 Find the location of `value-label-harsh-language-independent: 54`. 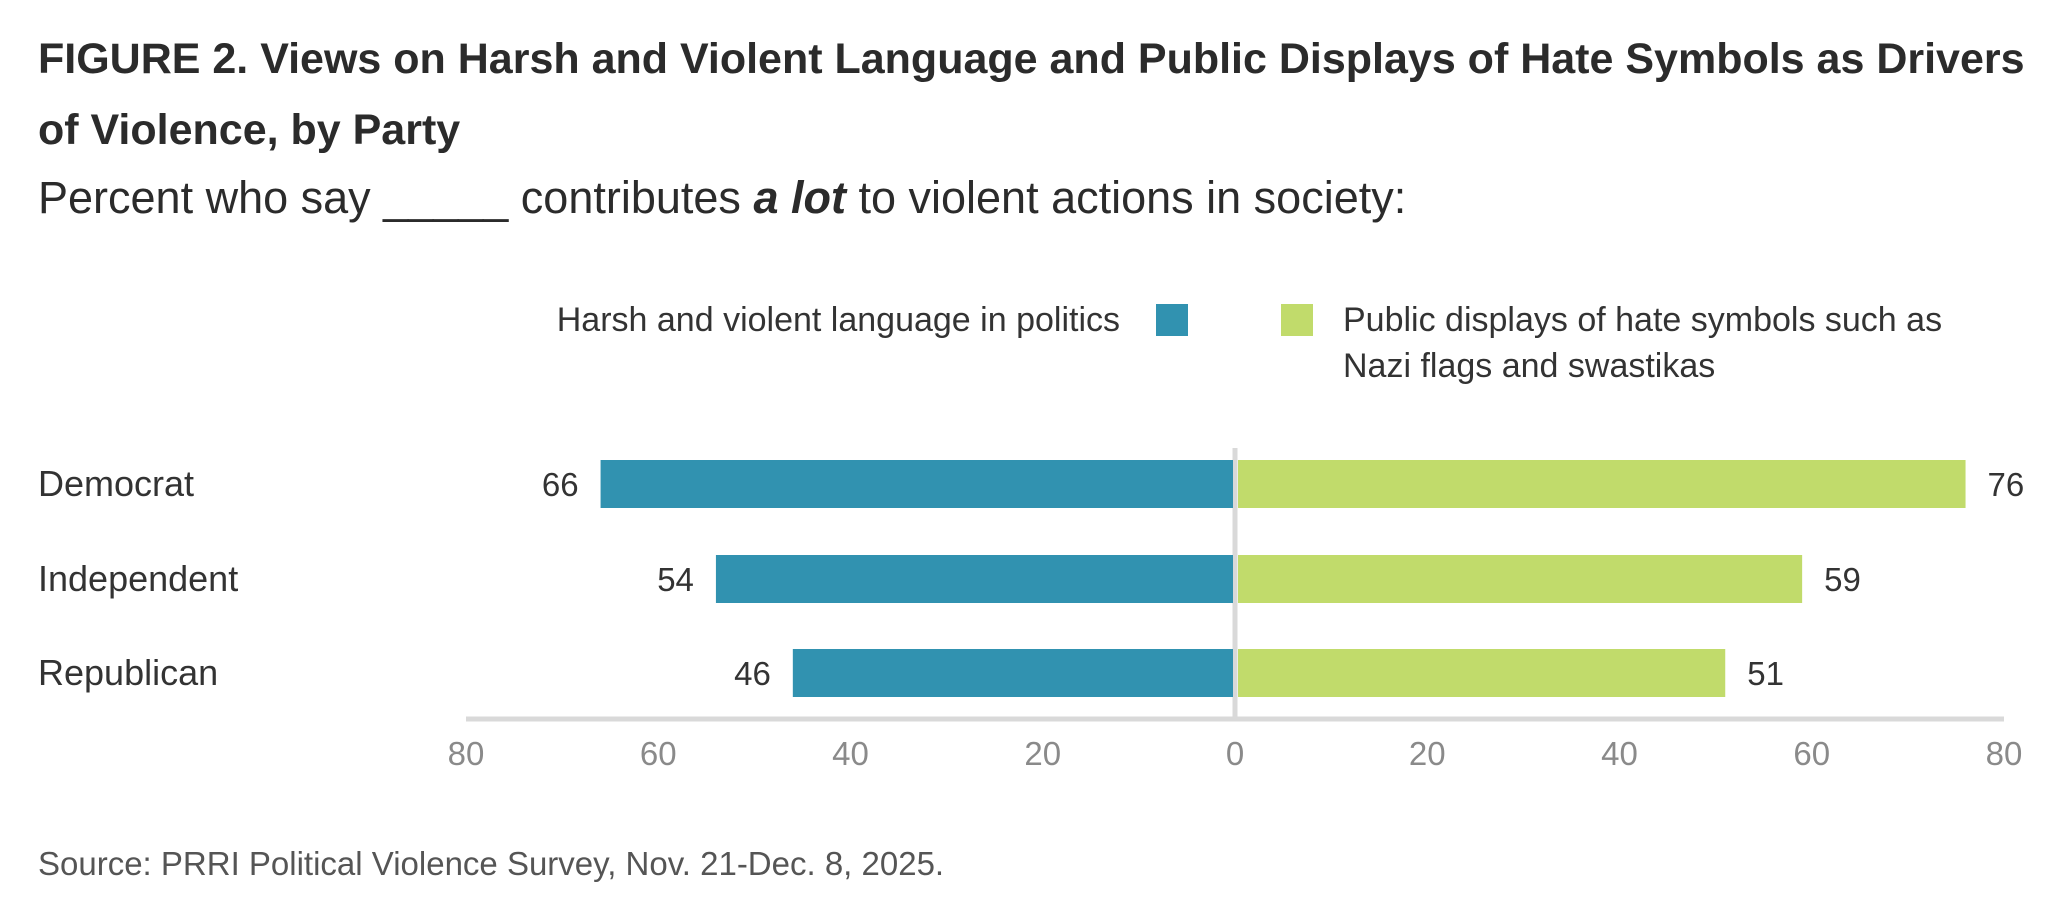

value-label-harsh-language-independent: 54 is located at coordinates (675, 579).